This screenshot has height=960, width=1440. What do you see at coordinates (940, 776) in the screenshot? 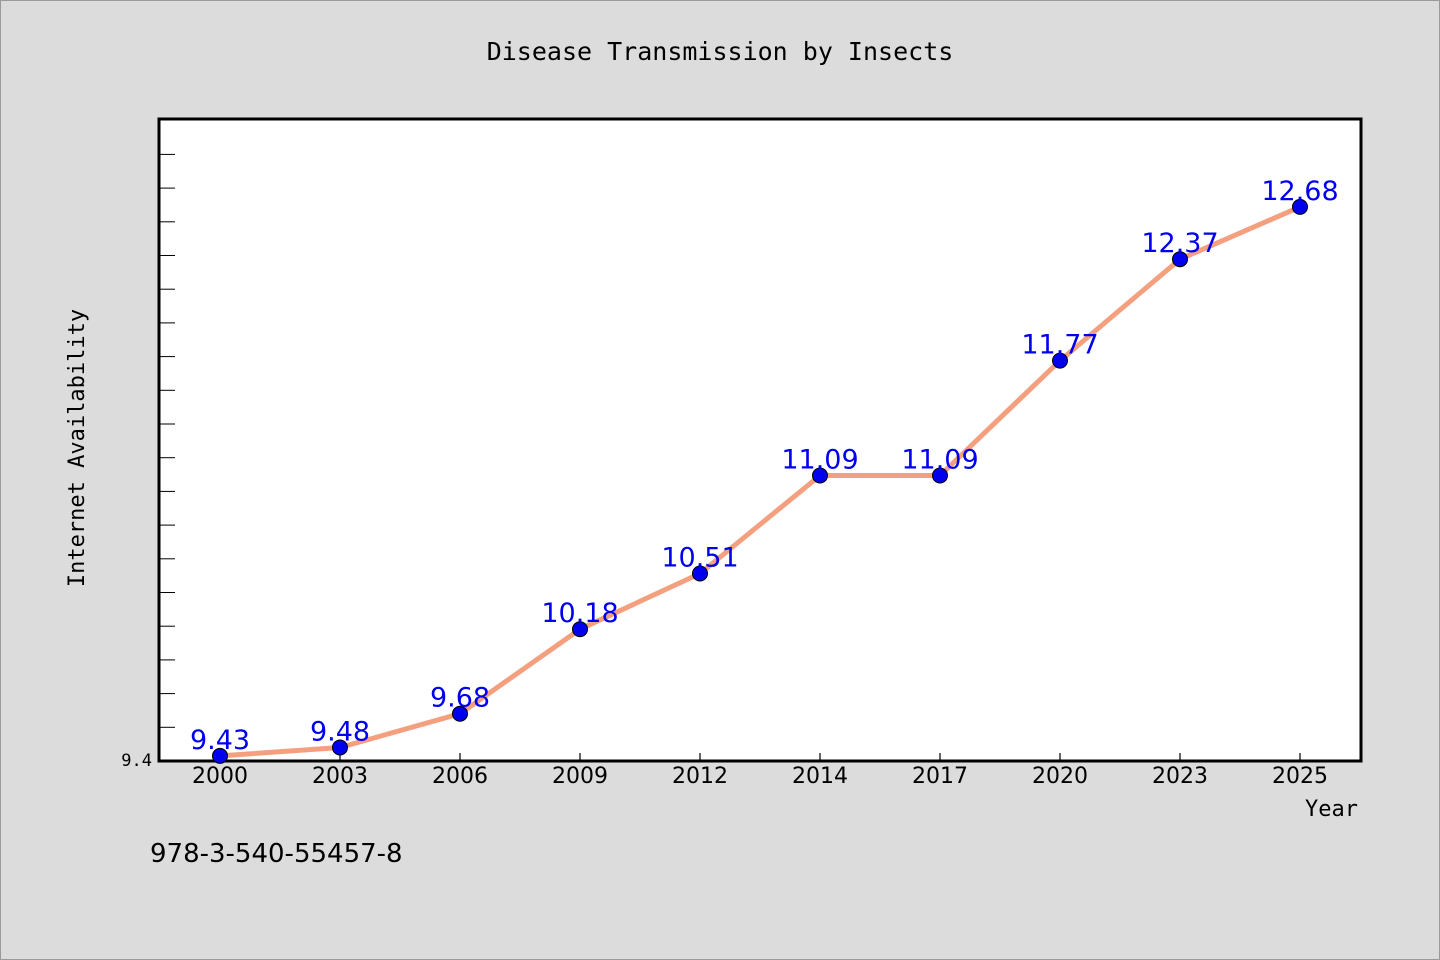
I see `x-tick-label: 2017` at bounding box center [940, 776].